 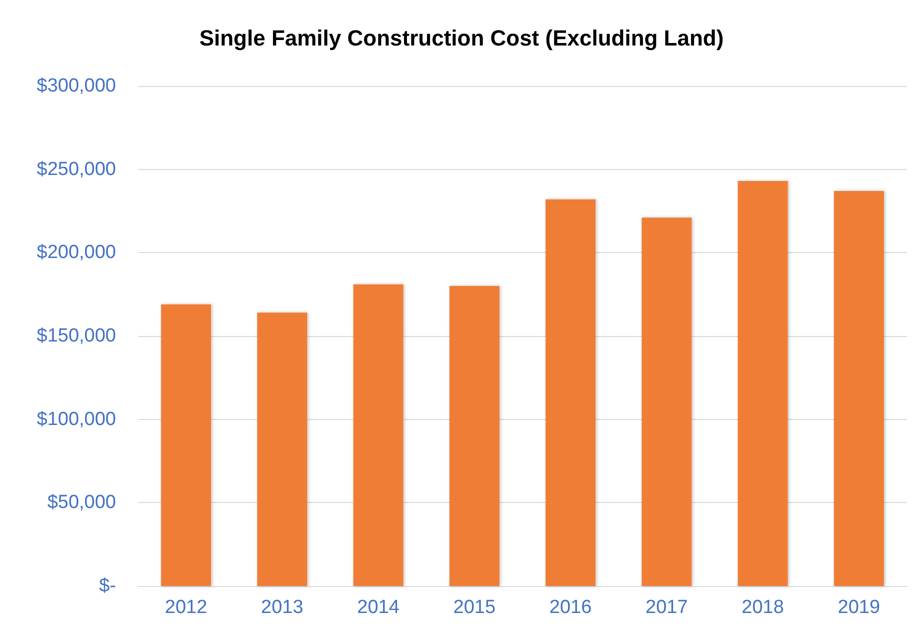 I want to click on y-tick-label: $50,000, so click(x=81, y=503).